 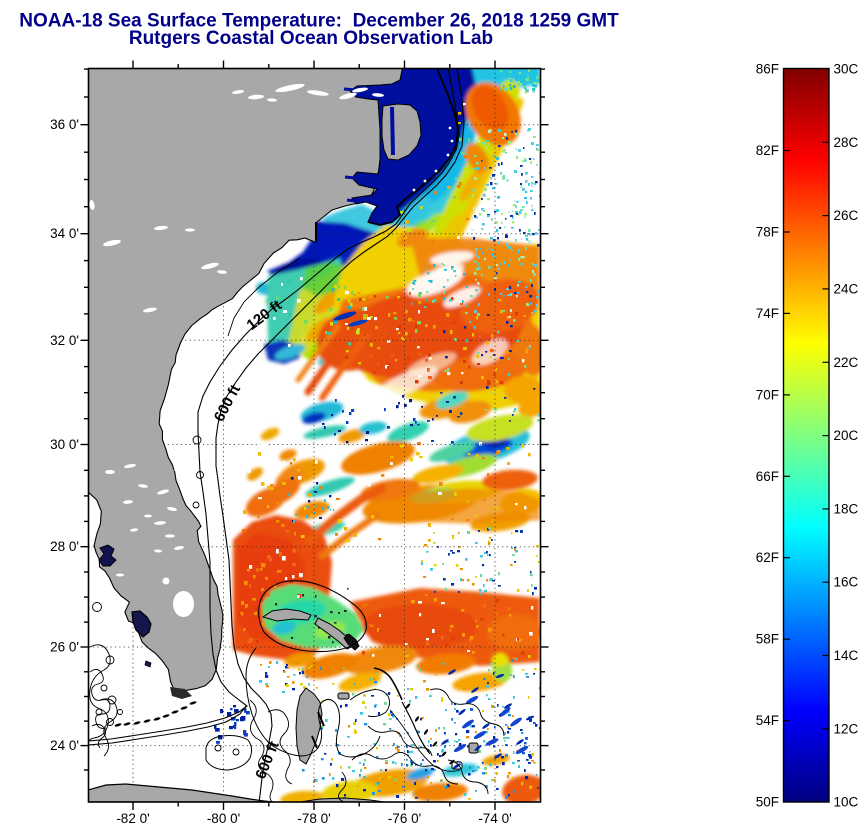 I want to click on svg-text: 86F, so click(x=767, y=69).